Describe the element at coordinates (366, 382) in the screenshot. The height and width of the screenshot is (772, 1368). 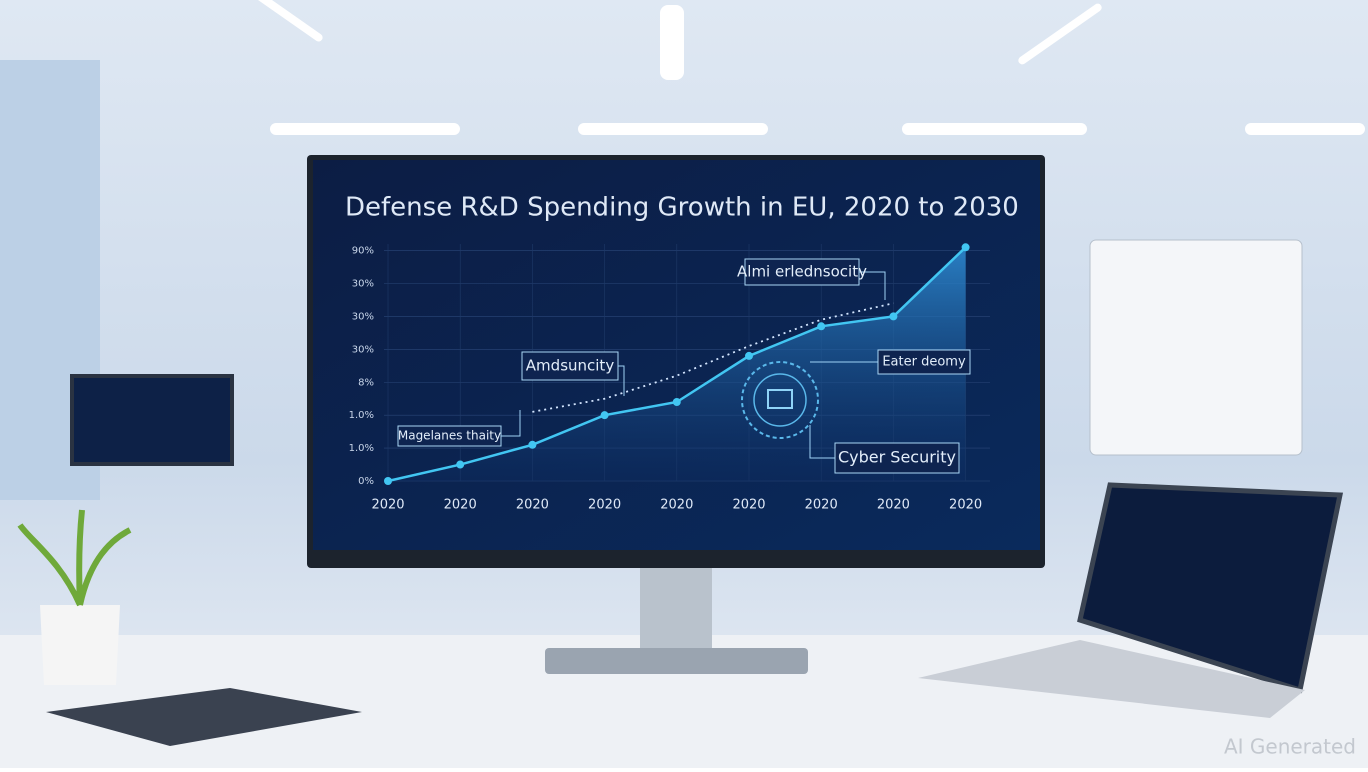
I see `y-tick-label: 8%` at that location.